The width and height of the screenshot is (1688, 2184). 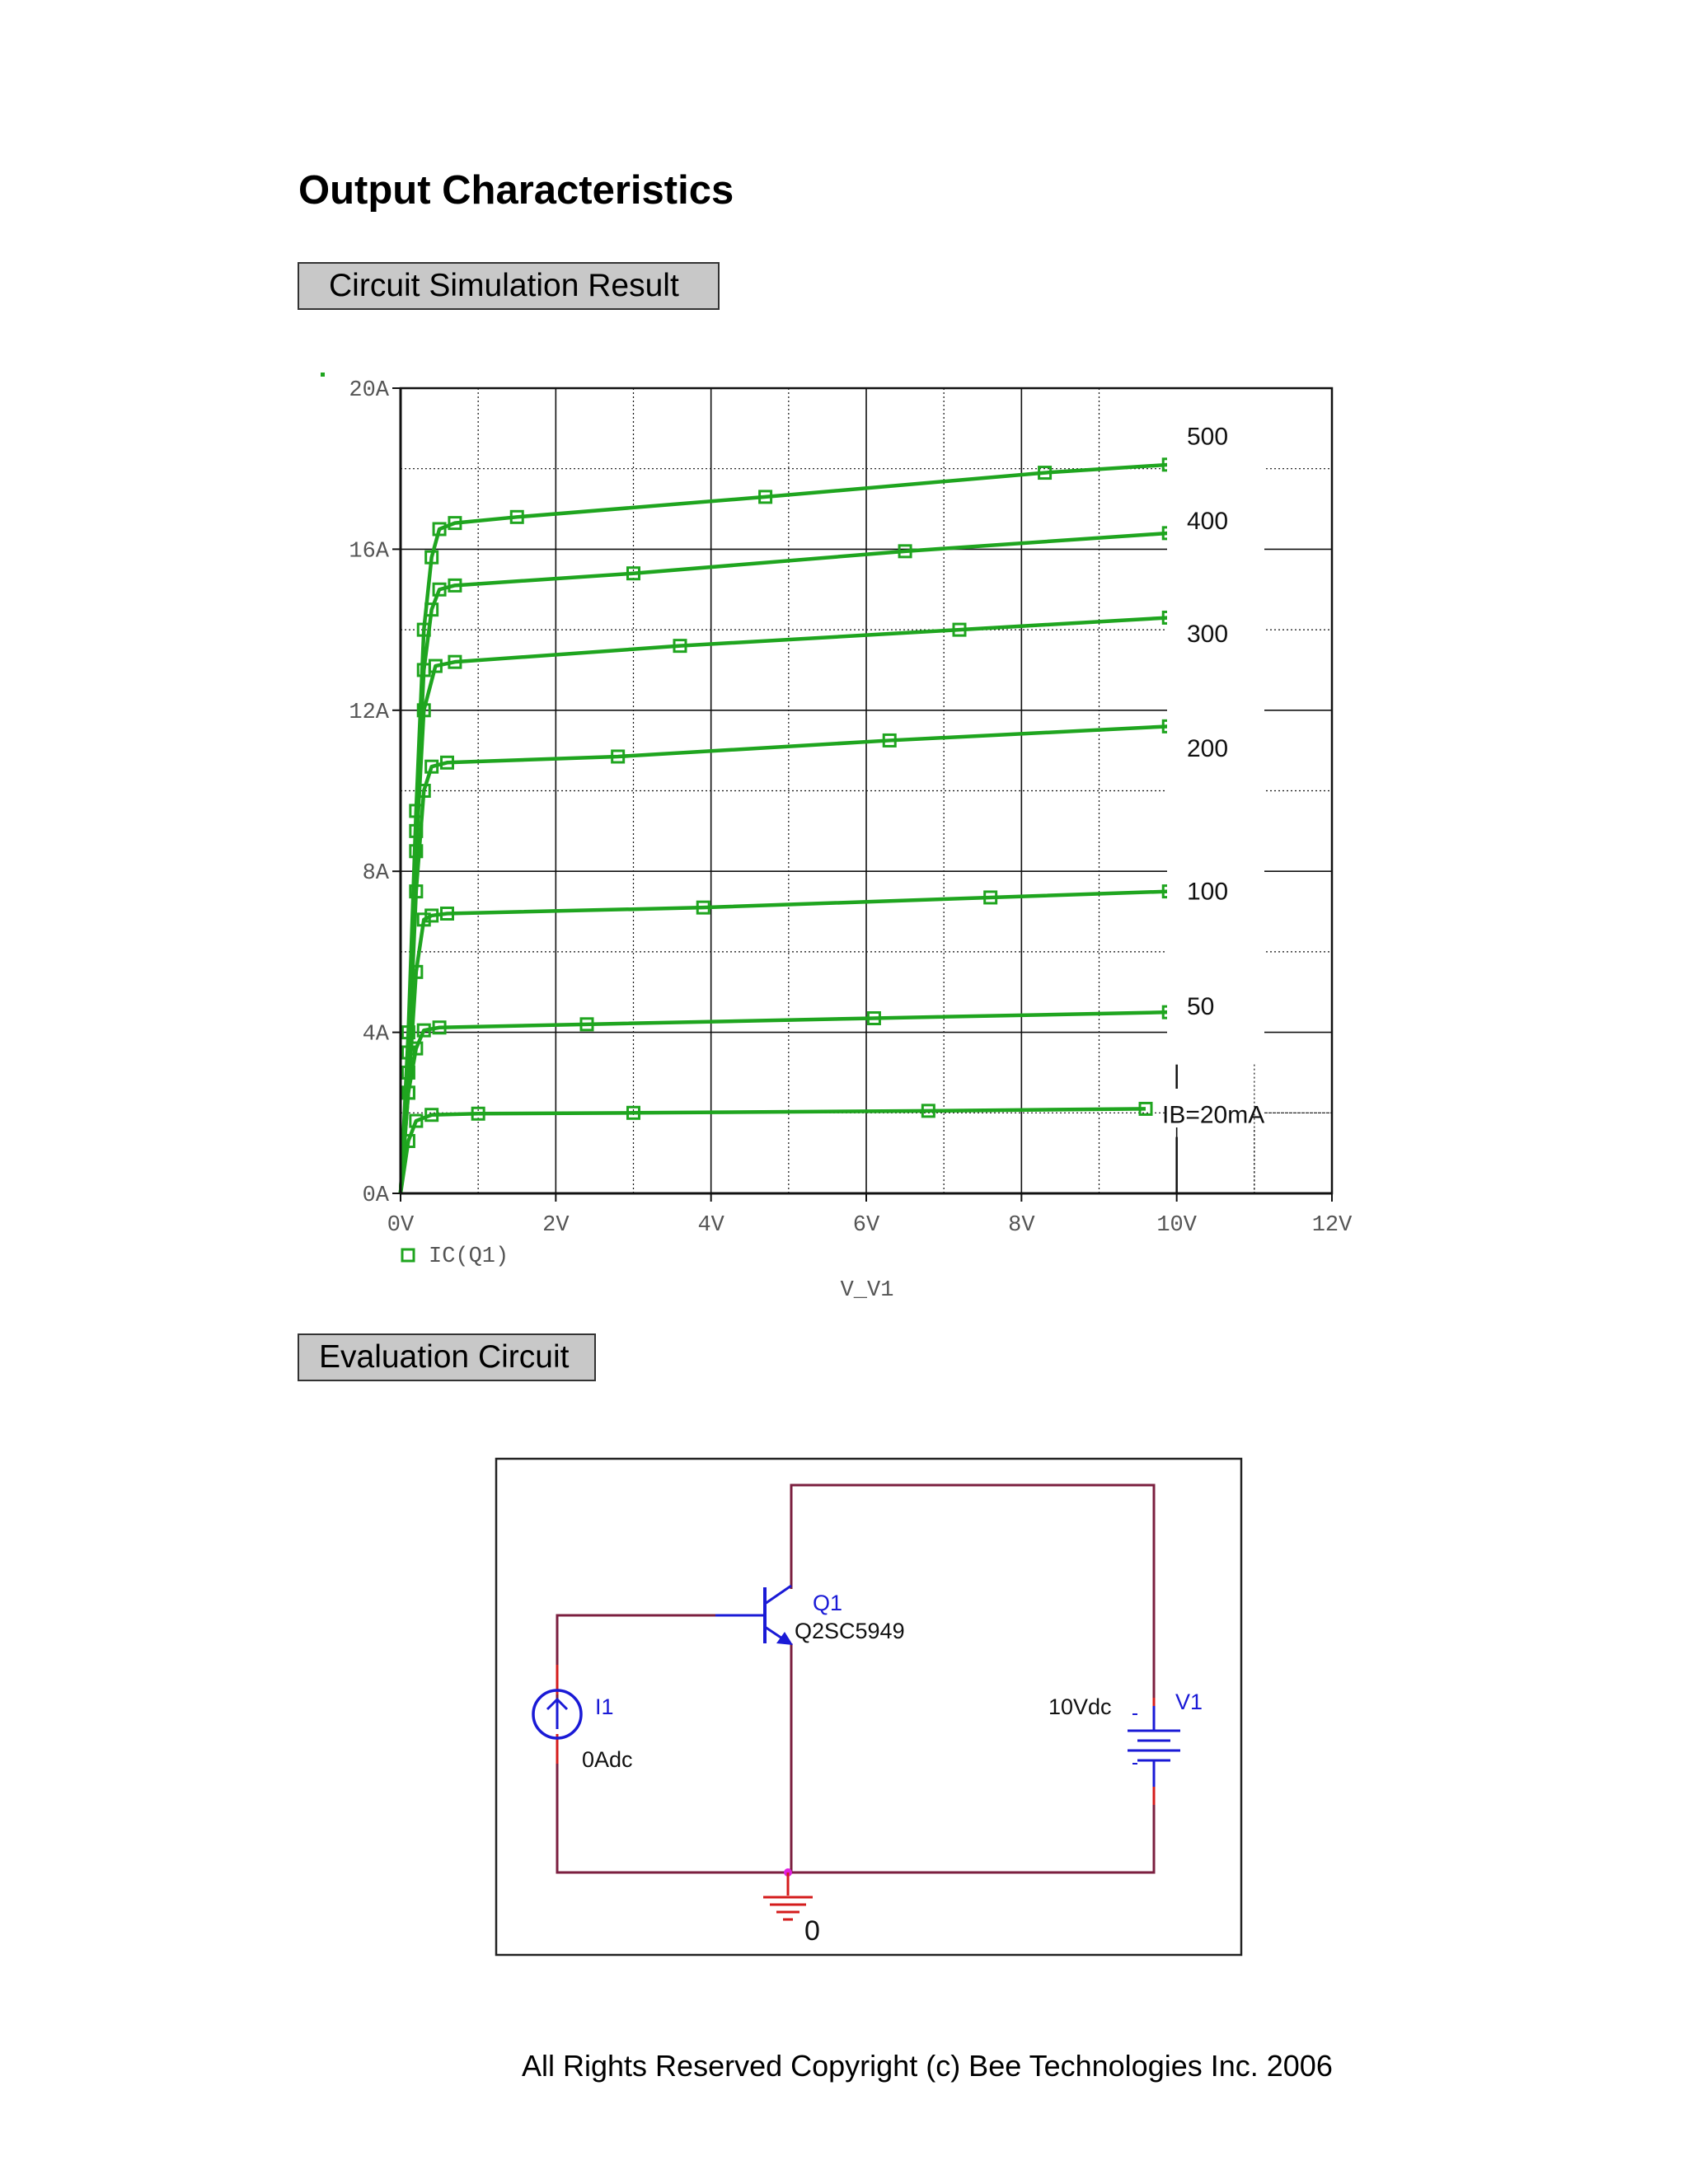 I want to click on junction-node, so click(x=788, y=1872).